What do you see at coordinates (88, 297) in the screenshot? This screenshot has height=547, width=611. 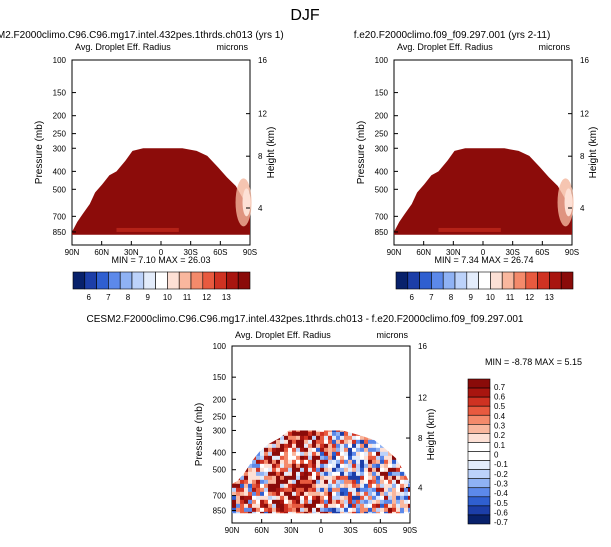 I see `colorbar-label: 6` at bounding box center [88, 297].